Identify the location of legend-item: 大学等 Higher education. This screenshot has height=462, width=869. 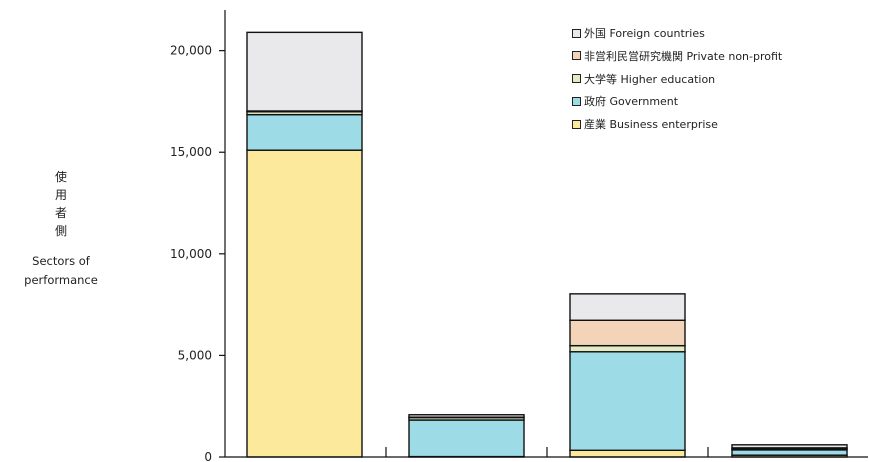
(677, 79).